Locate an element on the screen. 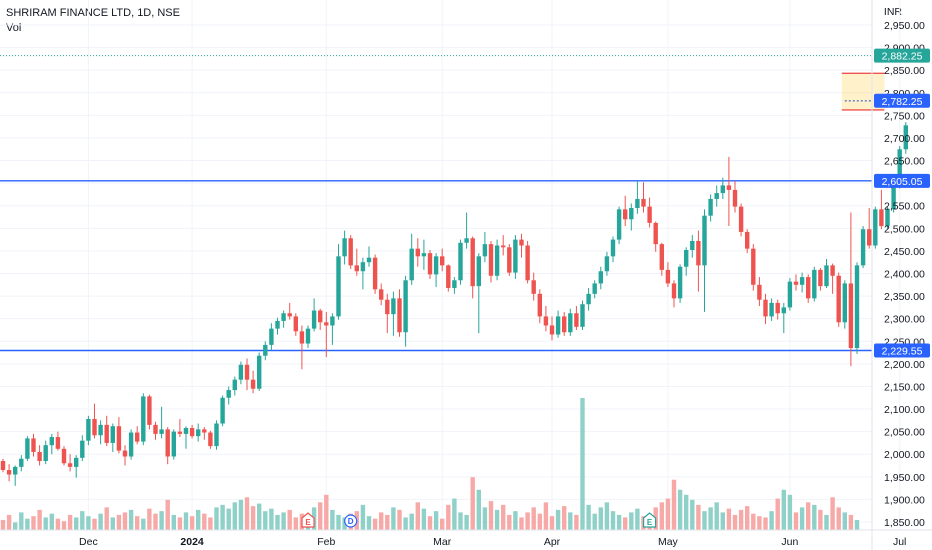 The height and width of the screenshot is (550, 932). symbol-title: SHRIRAM FINANCE LTD, 1D, NSE is located at coordinates (93, 13).